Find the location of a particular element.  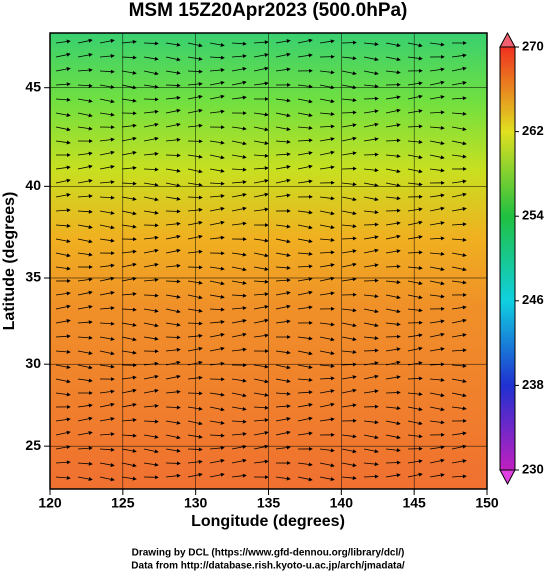

colorbar-extend-bottom is located at coordinates (507, 477).